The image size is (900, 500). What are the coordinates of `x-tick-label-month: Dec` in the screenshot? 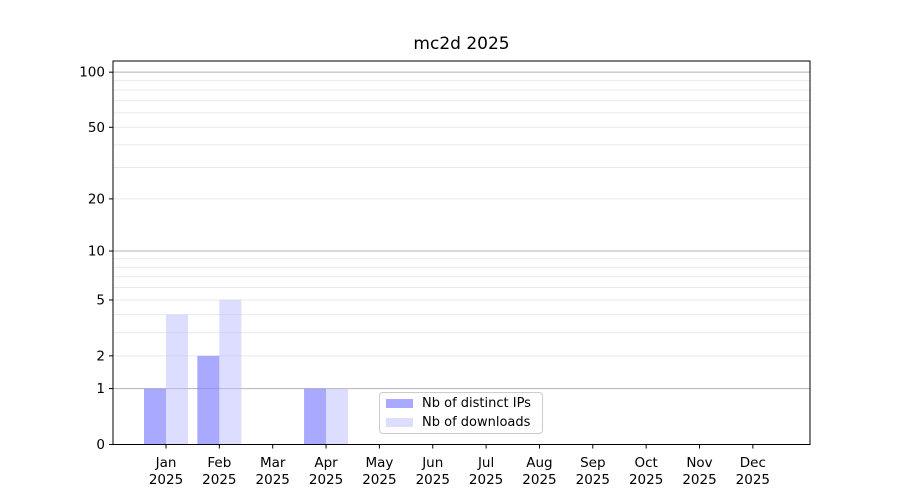 It's located at (753, 463).